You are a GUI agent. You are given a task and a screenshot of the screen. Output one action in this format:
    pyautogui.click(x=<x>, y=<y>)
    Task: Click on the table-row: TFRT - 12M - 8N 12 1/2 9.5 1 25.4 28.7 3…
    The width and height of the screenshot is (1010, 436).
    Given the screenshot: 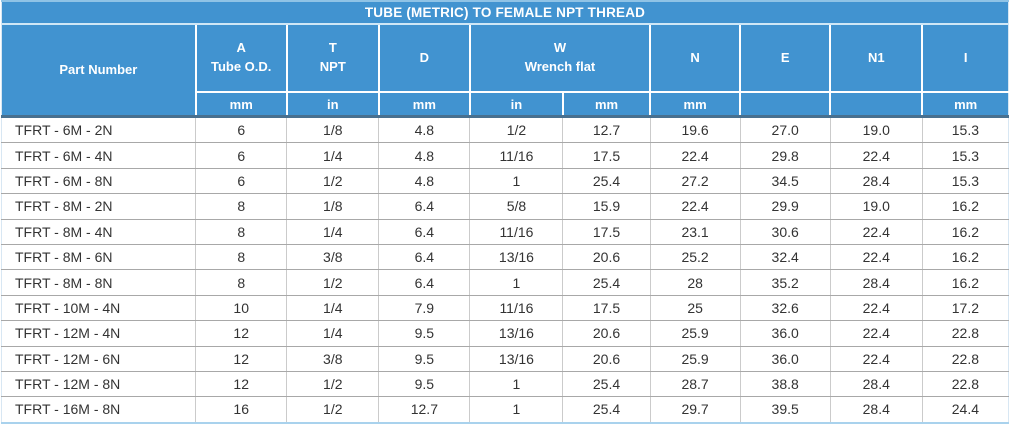 What is the action you would take?
    pyautogui.click(x=505, y=384)
    